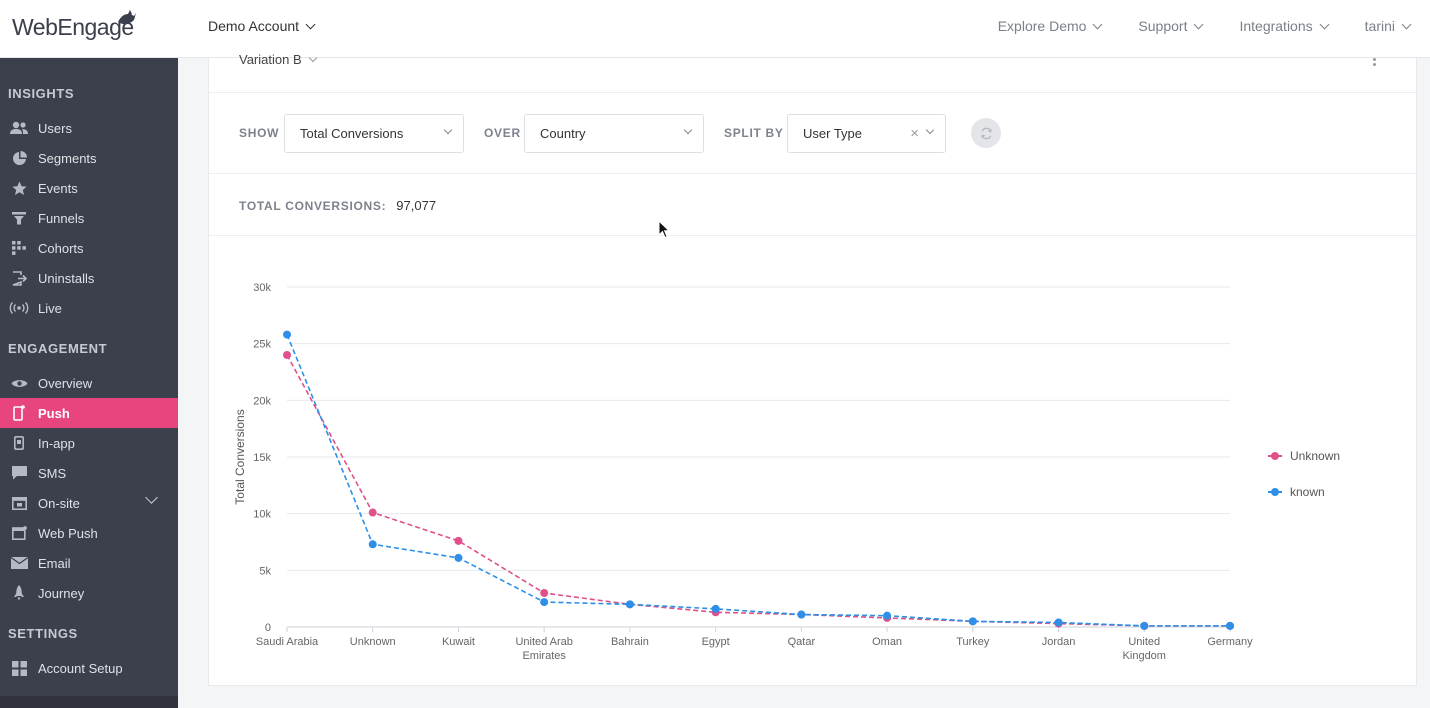 This screenshot has height=708, width=1430. I want to click on webengage-logo: WebEngage, so click(74, 26).